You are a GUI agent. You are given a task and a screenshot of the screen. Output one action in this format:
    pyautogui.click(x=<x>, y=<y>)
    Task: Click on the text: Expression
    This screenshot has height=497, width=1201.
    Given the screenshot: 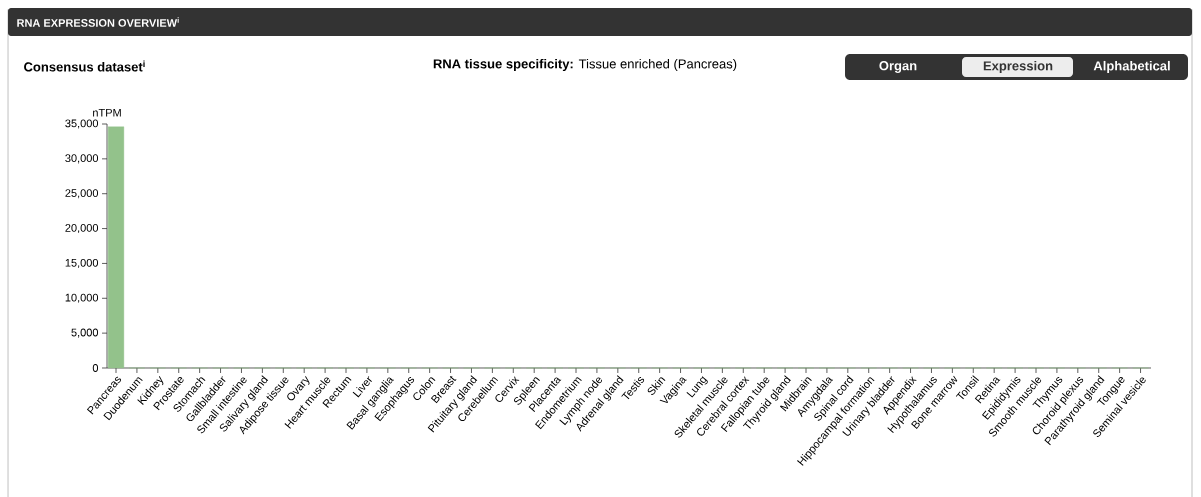 What is the action you would take?
    pyautogui.click(x=1018, y=67)
    